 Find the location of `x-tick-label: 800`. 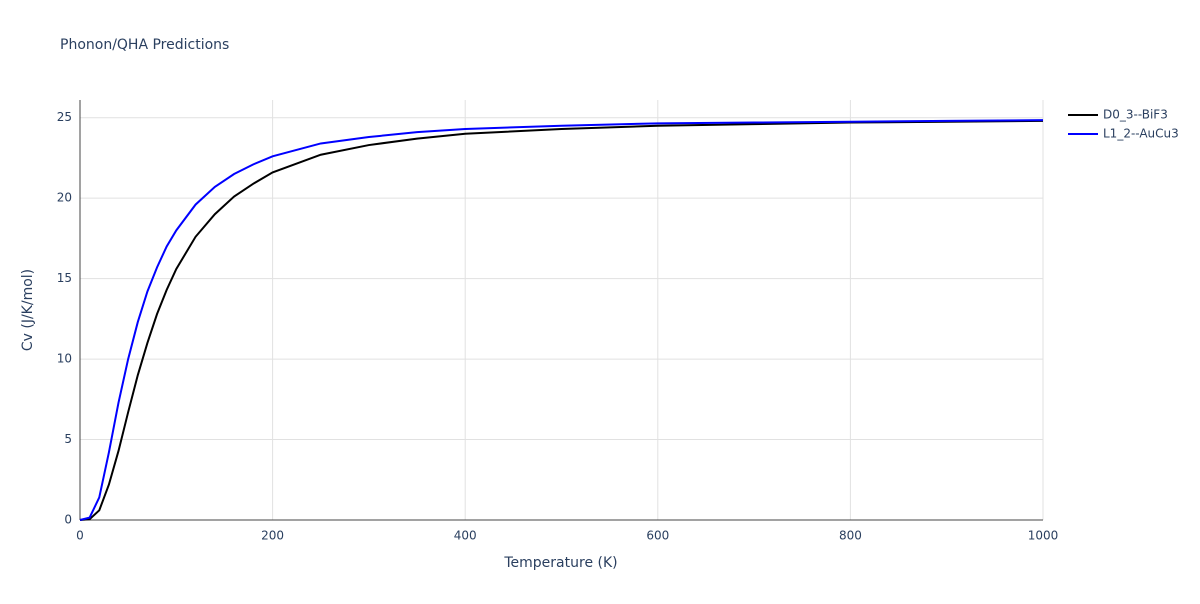

x-tick-label: 800 is located at coordinates (850, 536).